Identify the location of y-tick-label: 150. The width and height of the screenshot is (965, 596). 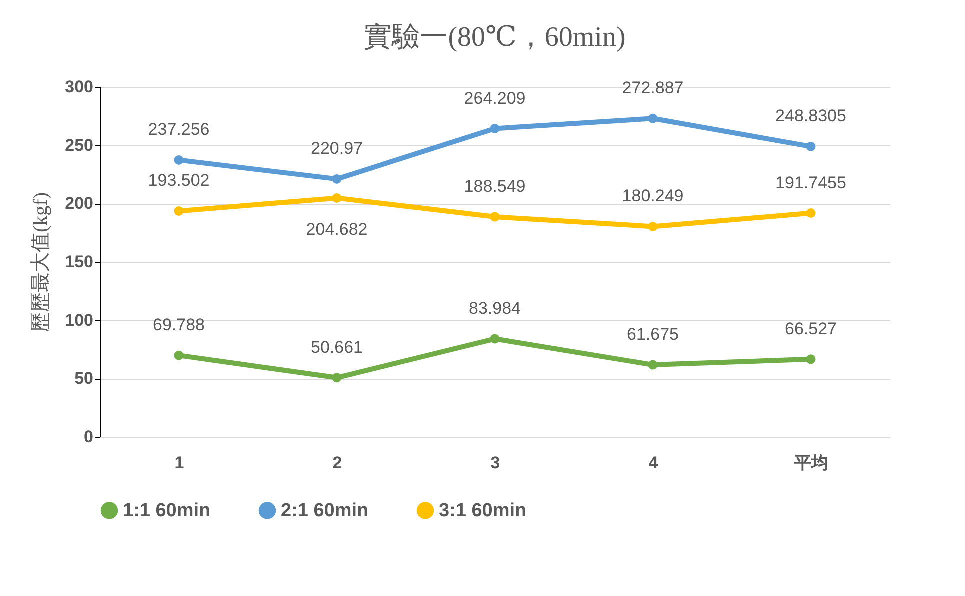
(79, 262).